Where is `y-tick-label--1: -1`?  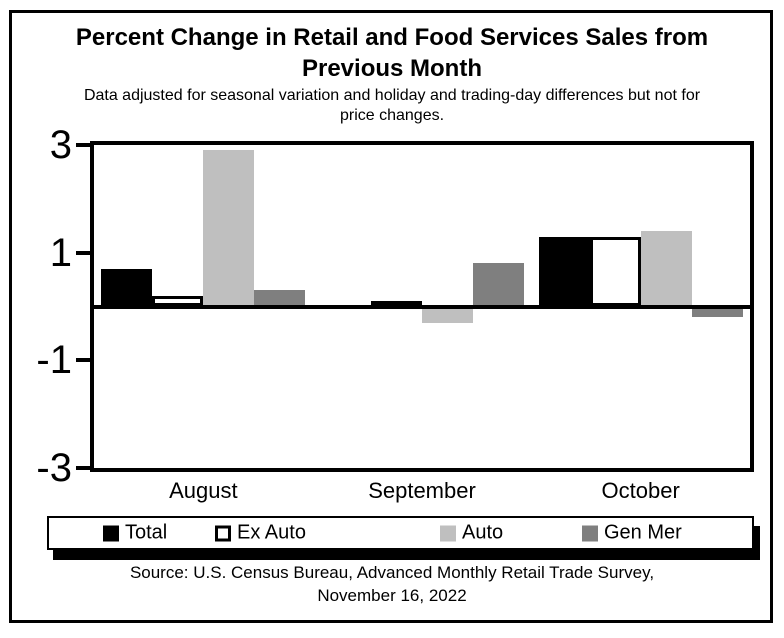 y-tick-label--1: -1 is located at coordinates (54, 360).